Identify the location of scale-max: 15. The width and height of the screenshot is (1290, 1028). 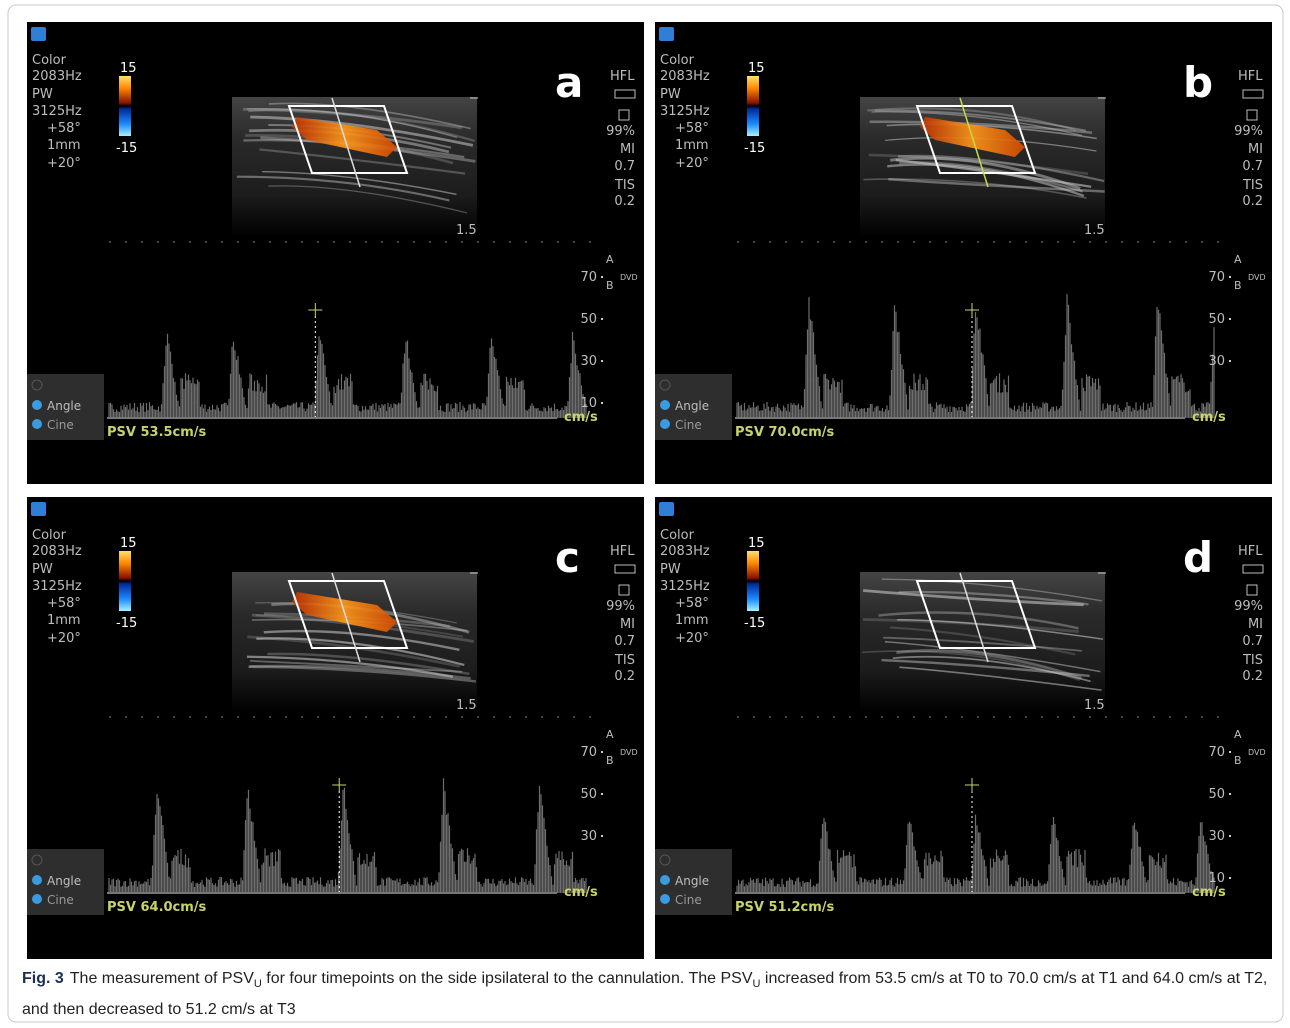
(756, 68).